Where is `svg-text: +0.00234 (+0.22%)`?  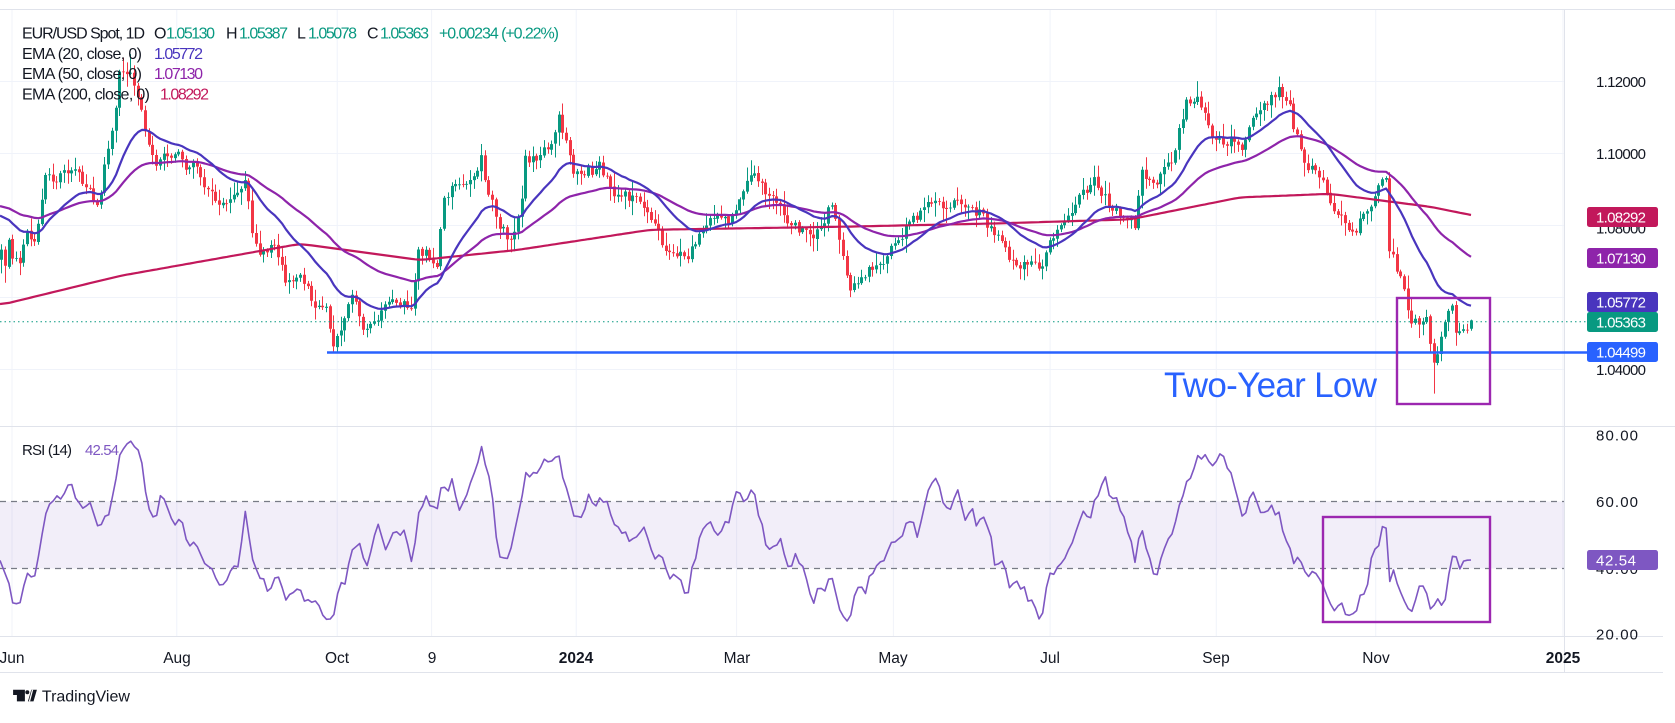 svg-text: +0.00234 (+0.22%) is located at coordinates (499, 34).